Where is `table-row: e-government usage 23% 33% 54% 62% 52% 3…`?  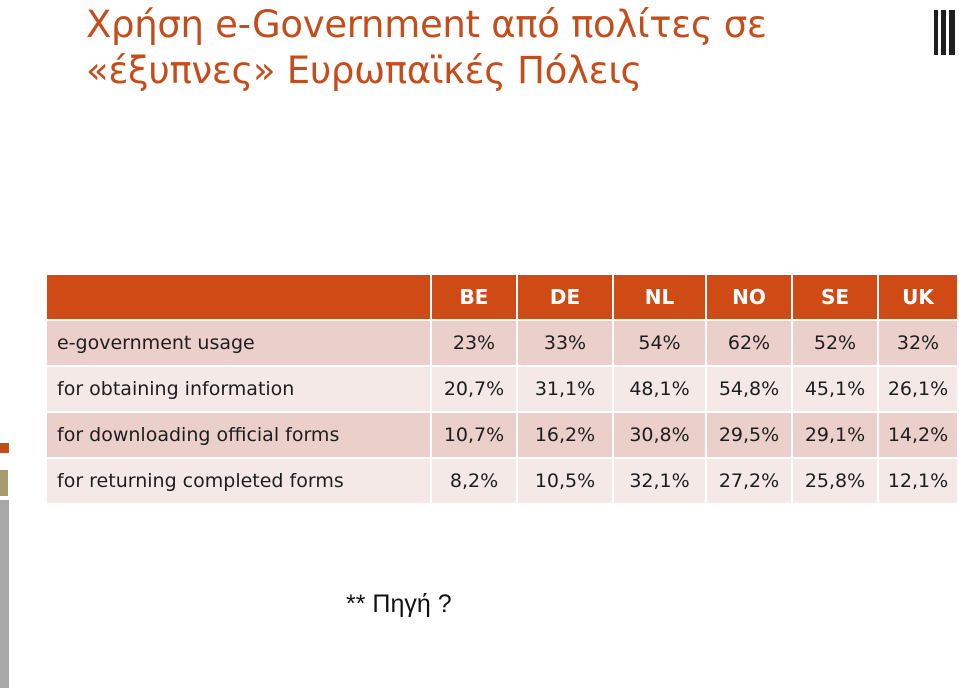 table-row: e-government usage 23% 33% 54% 62% 52% 3… is located at coordinates (502, 343).